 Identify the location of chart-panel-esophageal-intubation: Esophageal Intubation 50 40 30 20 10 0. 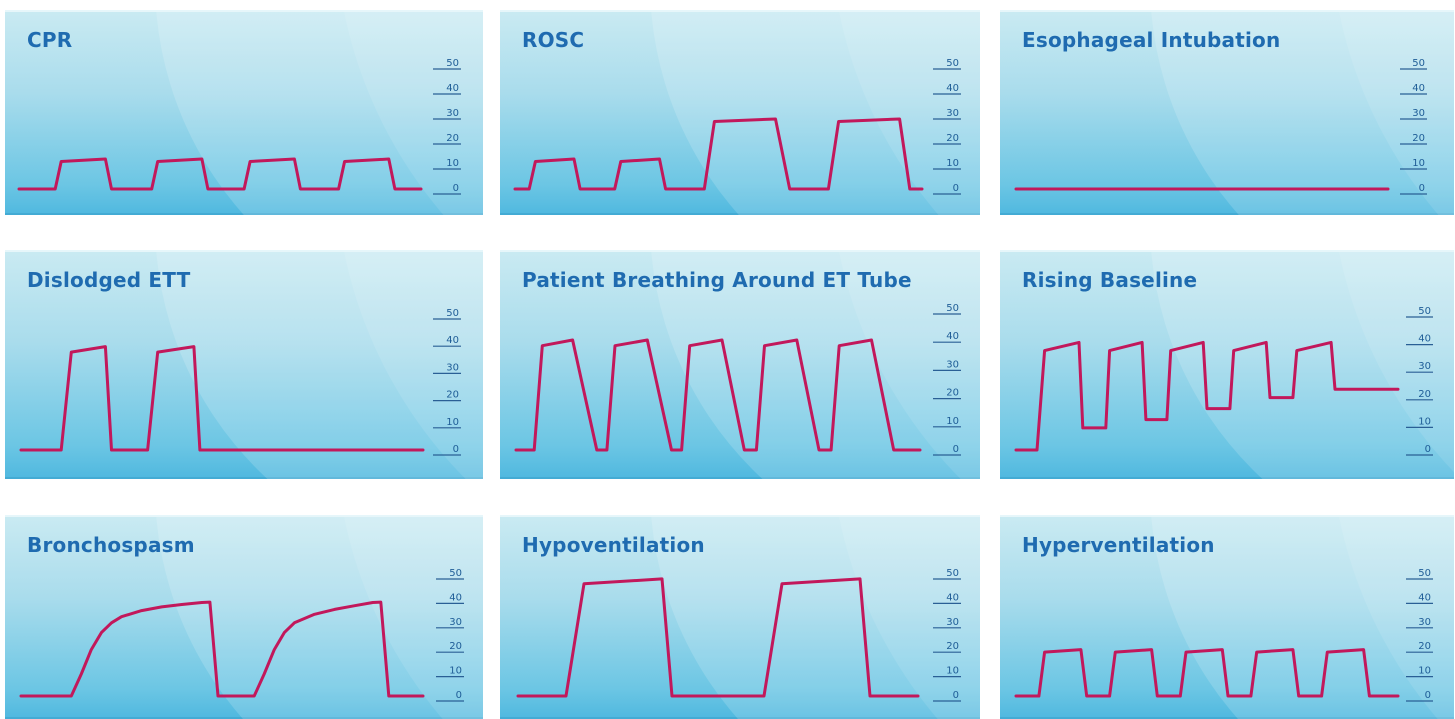
(1227, 112).